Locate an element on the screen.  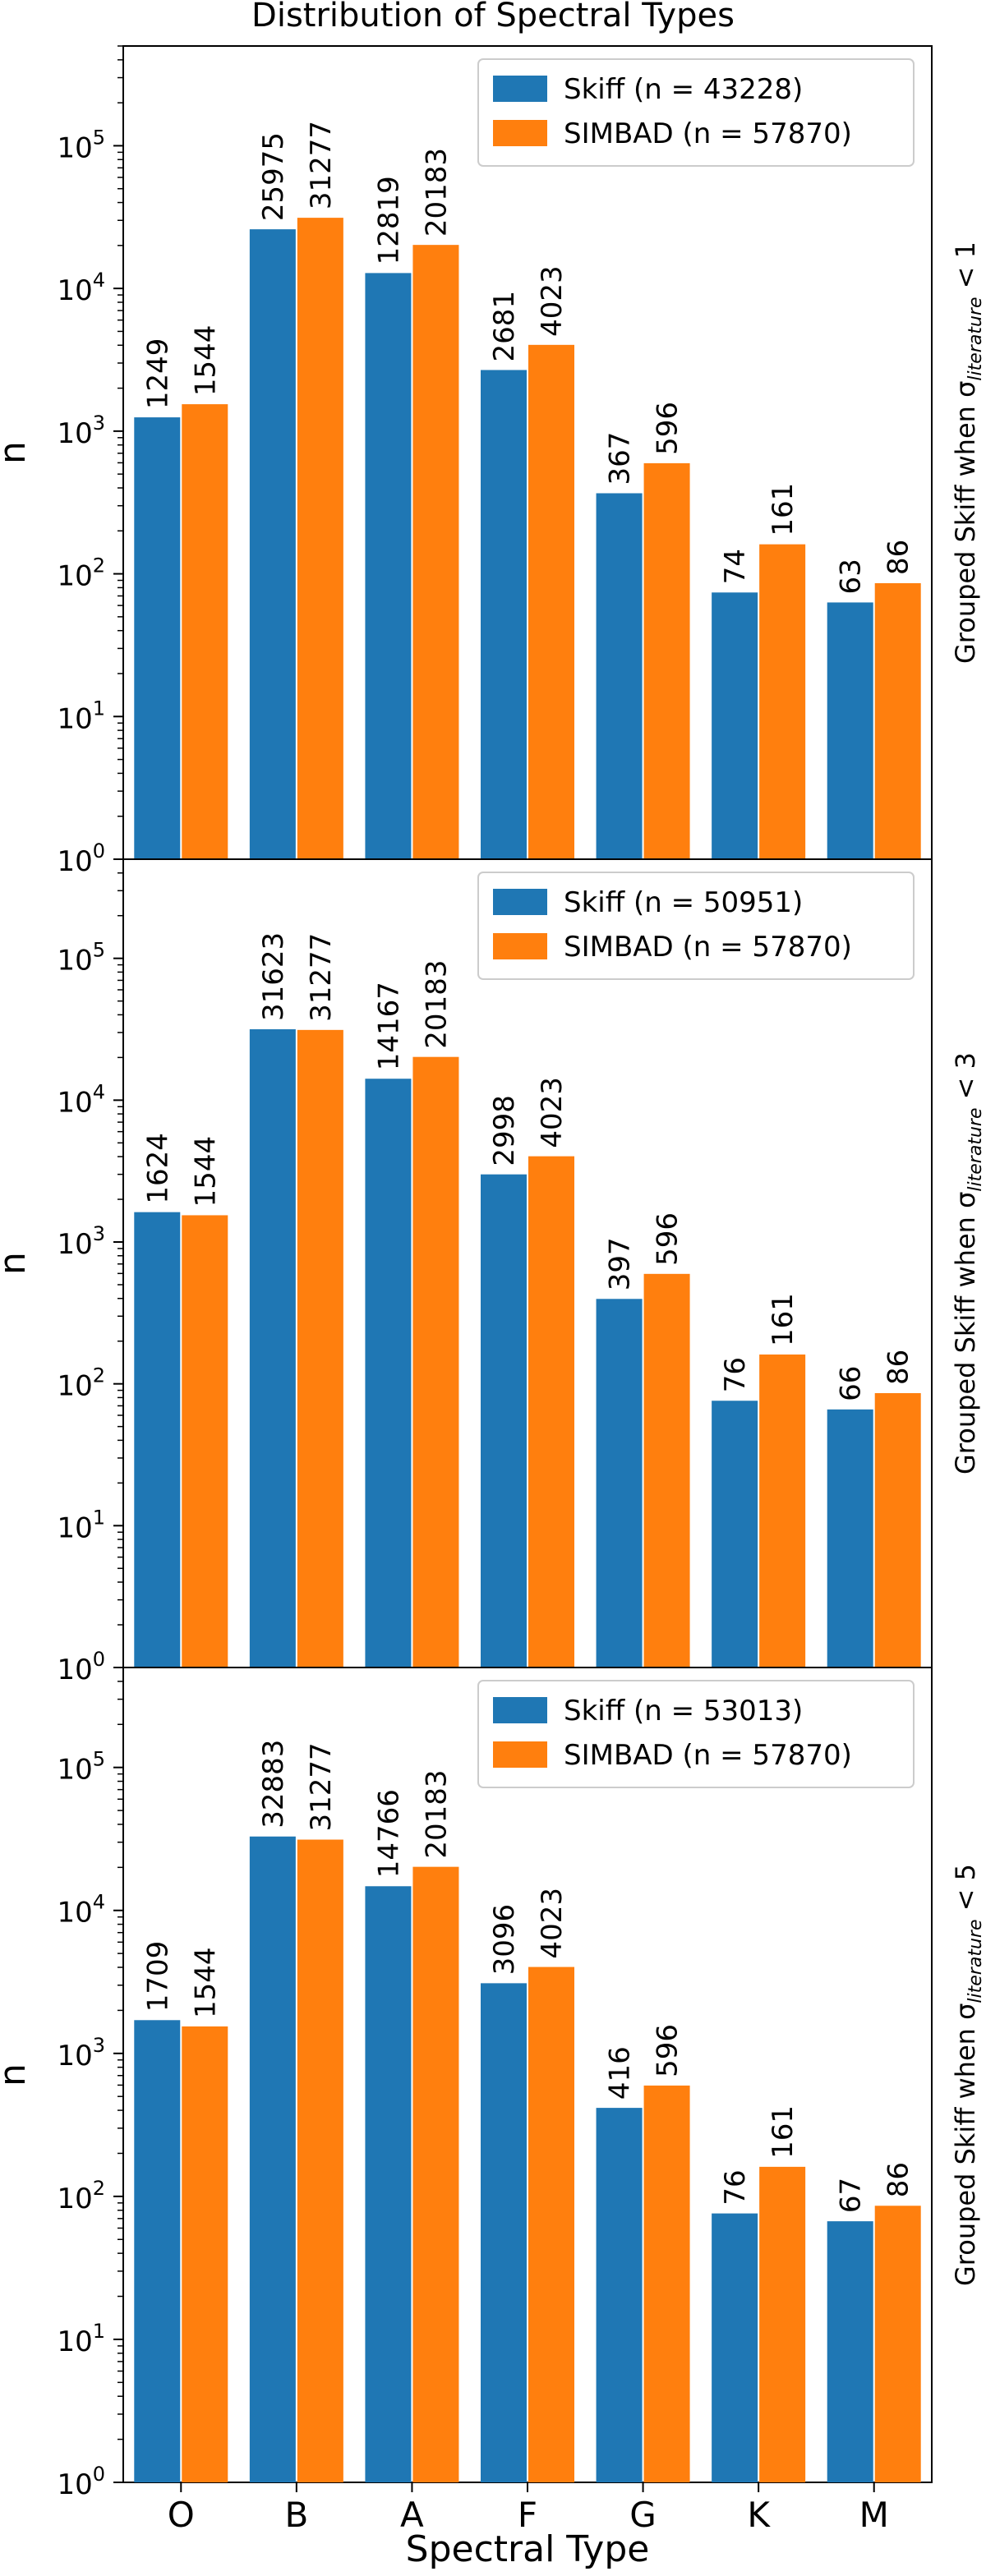
legend: Skiff (n = 53013) SIMBAD (n = 57870) is located at coordinates (696, 1734).